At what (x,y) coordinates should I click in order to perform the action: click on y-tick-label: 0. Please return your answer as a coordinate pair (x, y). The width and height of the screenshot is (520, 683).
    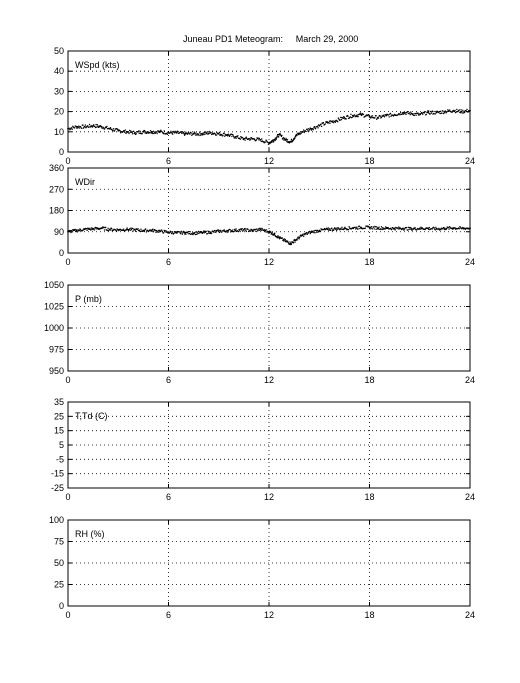
    Looking at the image, I should click on (61, 152).